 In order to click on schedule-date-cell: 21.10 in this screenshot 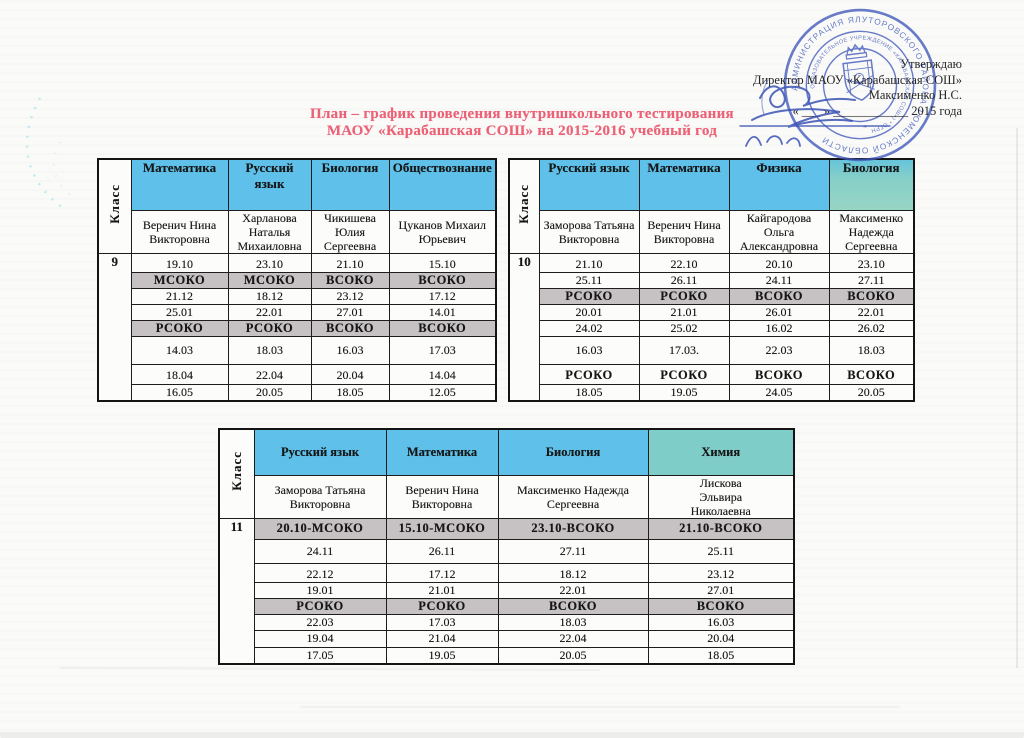, I will do `click(350, 262)`.